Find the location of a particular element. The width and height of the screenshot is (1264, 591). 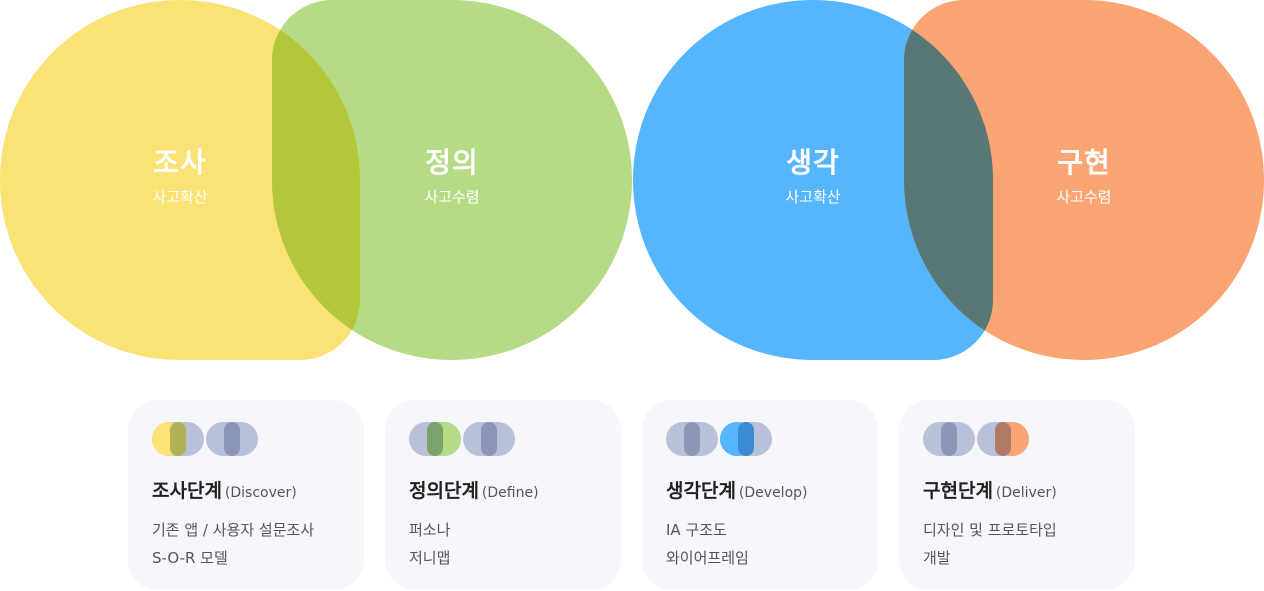

ideate-phase-icon is located at coordinates (719, 439).